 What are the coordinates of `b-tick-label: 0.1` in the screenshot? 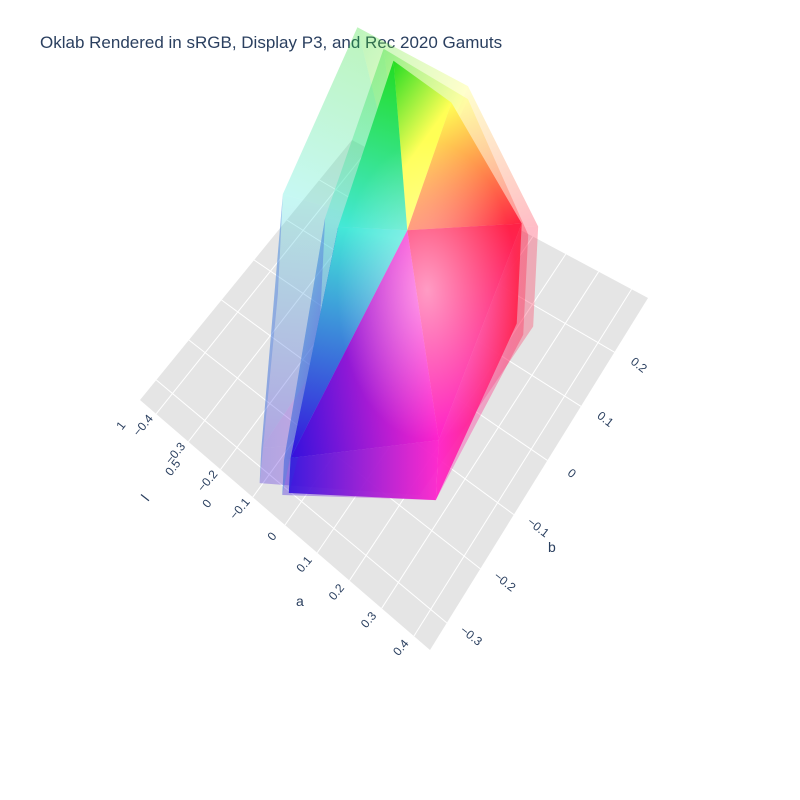 It's located at (606, 420).